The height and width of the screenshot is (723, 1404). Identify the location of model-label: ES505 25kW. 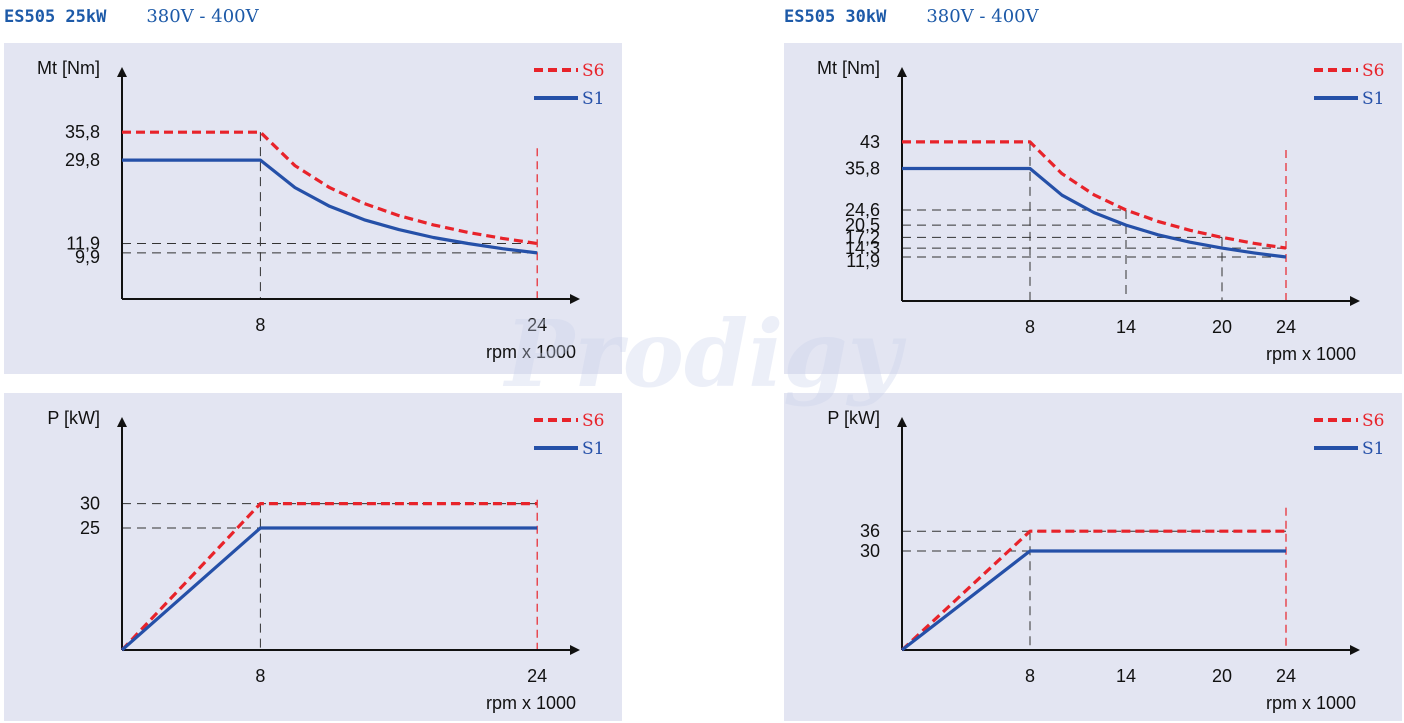
(55, 17).